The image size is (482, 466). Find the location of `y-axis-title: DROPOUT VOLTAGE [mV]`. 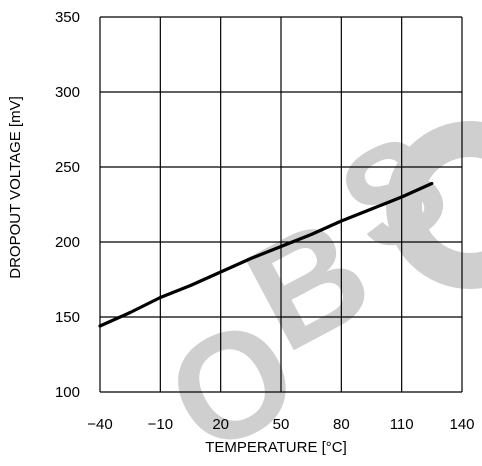

y-axis-title: DROPOUT VOLTAGE [mV] is located at coordinates (15, 187).